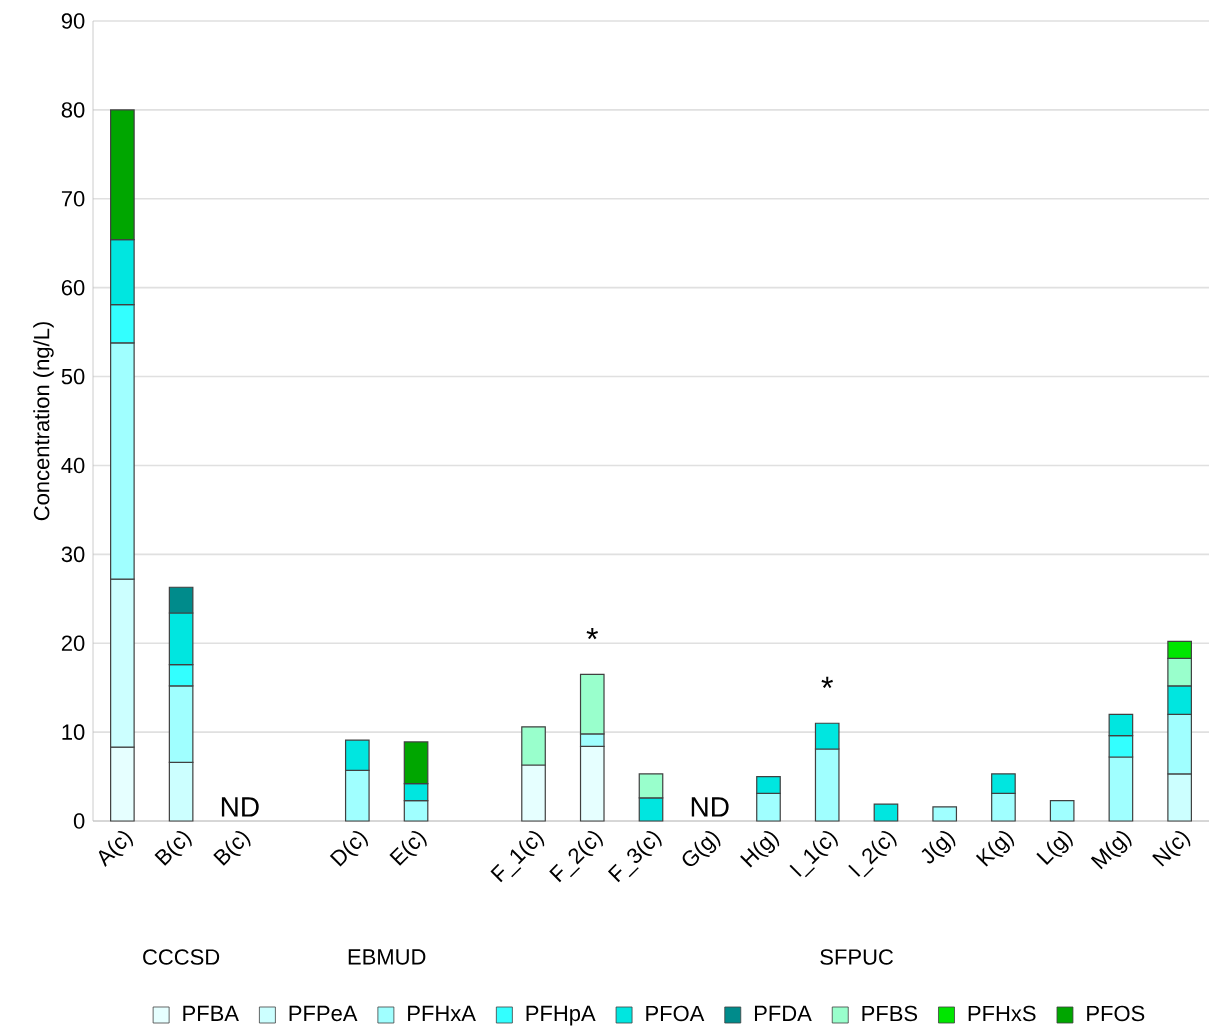 The height and width of the screenshot is (1030, 1214). I want to click on y-tick-label: 60, so click(73, 287).